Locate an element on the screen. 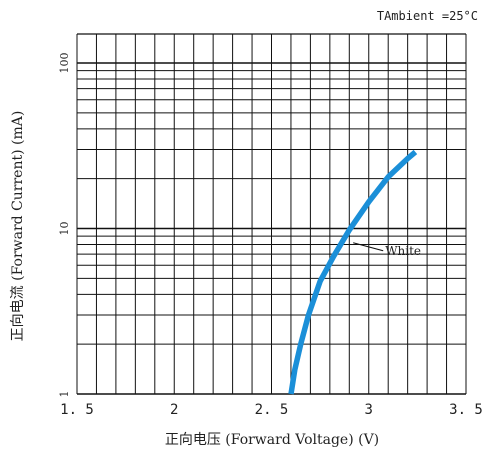 The height and width of the screenshot is (452, 483). x-tick-labels: 1. 5 2 2. 5 3 3. 5 is located at coordinates (271, 410).